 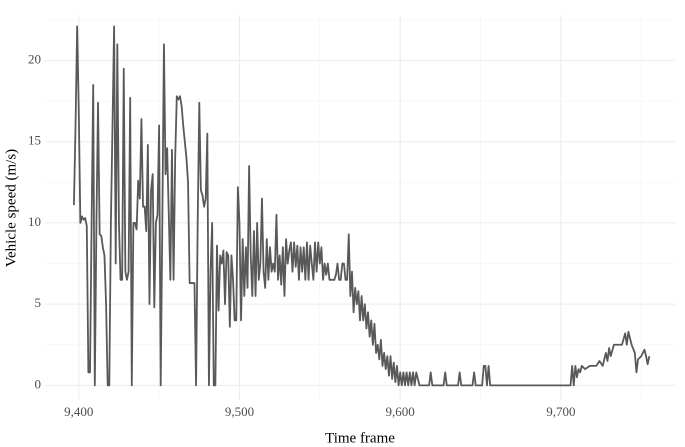 What do you see at coordinates (11, 208) in the screenshot?
I see `y-axis-title: Vehicle speed (m/s)` at bounding box center [11, 208].